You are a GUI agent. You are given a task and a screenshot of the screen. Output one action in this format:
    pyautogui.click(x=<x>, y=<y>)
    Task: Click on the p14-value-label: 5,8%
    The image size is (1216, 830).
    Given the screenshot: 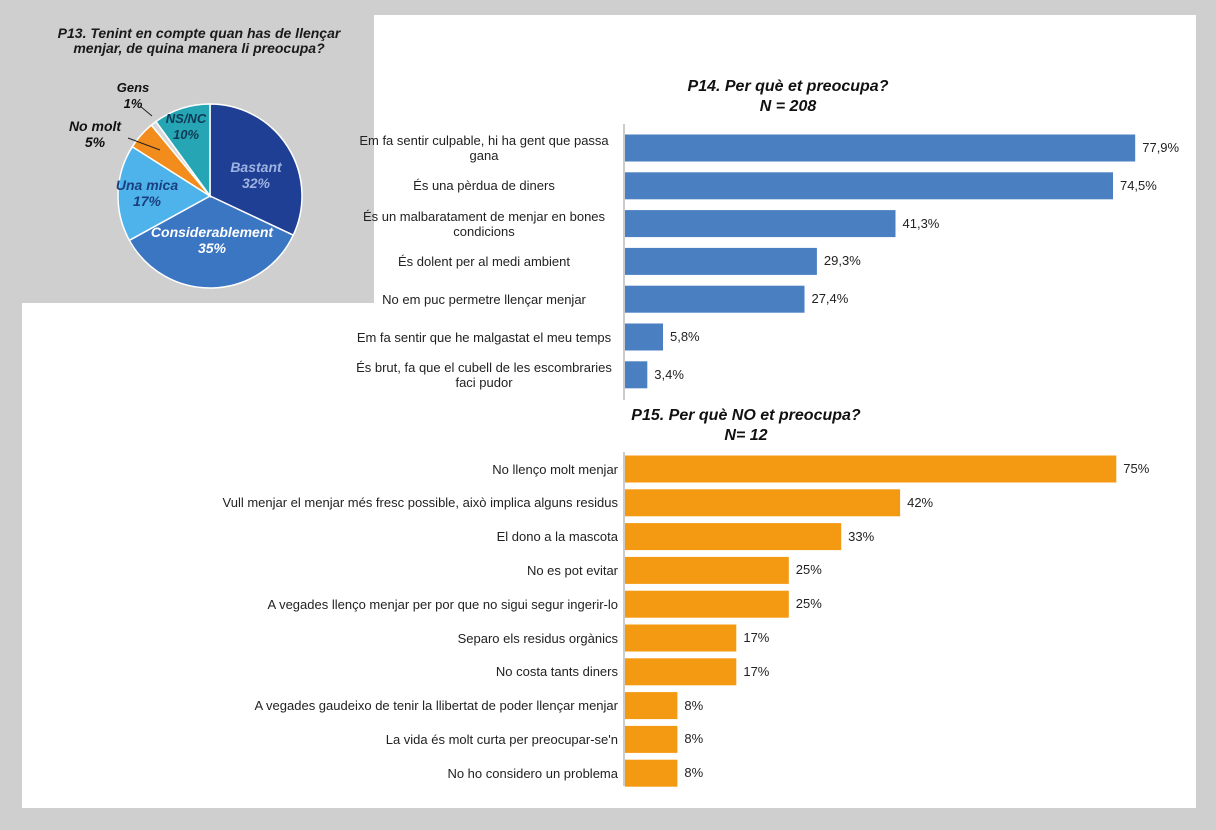 What is the action you would take?
    pyautogui.click(x=684, y=336)
    